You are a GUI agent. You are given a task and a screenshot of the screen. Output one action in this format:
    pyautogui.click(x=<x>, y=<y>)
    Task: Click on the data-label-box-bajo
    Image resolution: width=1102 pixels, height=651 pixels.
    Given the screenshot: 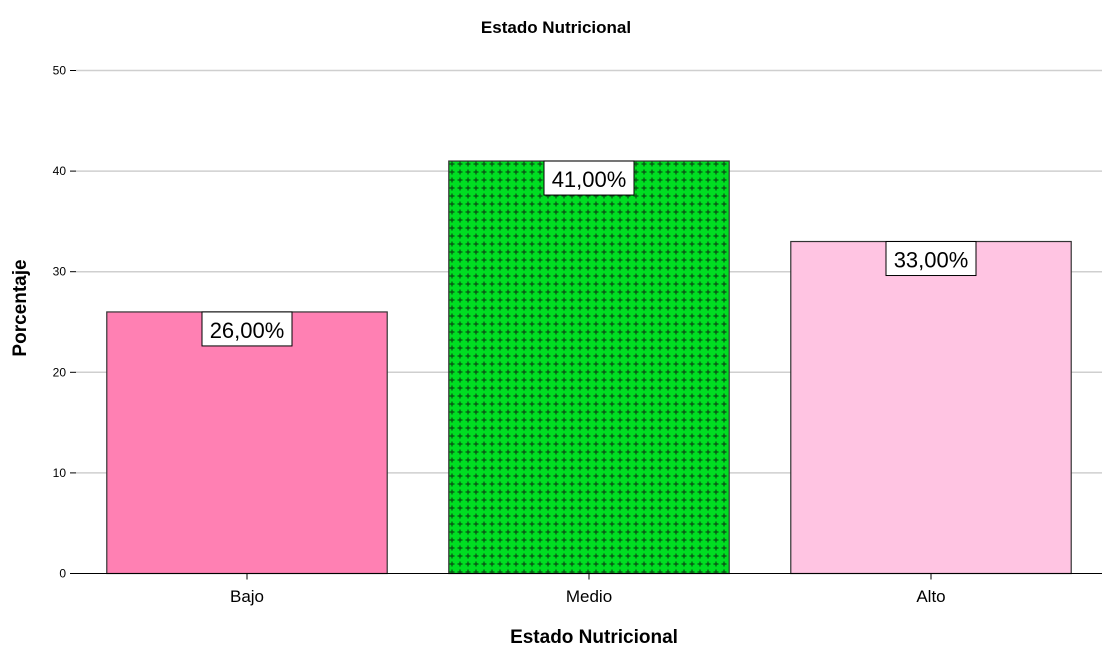 What is the action you would take?
    pyautogui.click(x=247, y=329)
    